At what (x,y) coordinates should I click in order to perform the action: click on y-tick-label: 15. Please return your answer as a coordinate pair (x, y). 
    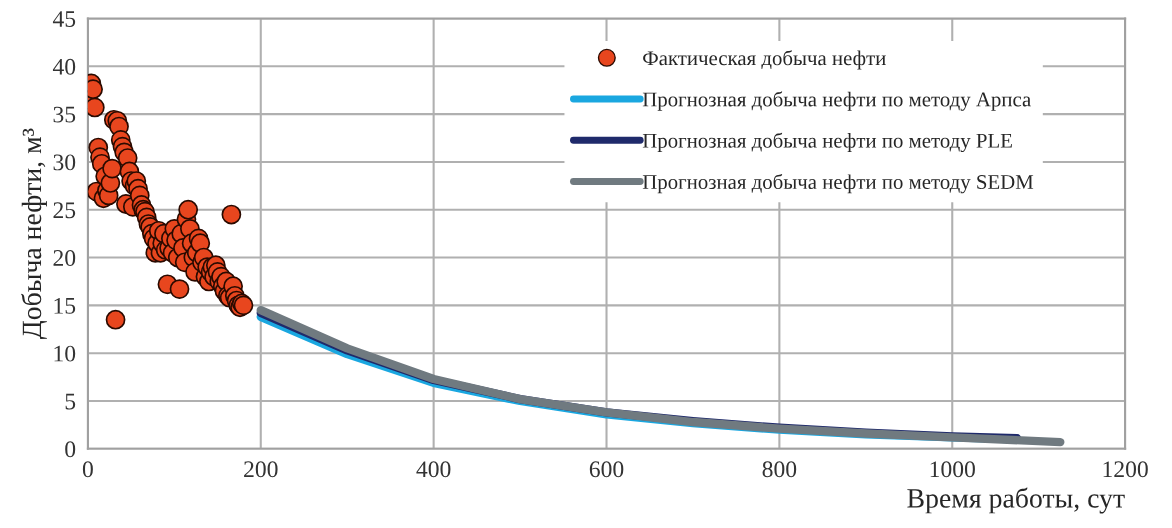
    Looking at the image, I should click on (65, 305).